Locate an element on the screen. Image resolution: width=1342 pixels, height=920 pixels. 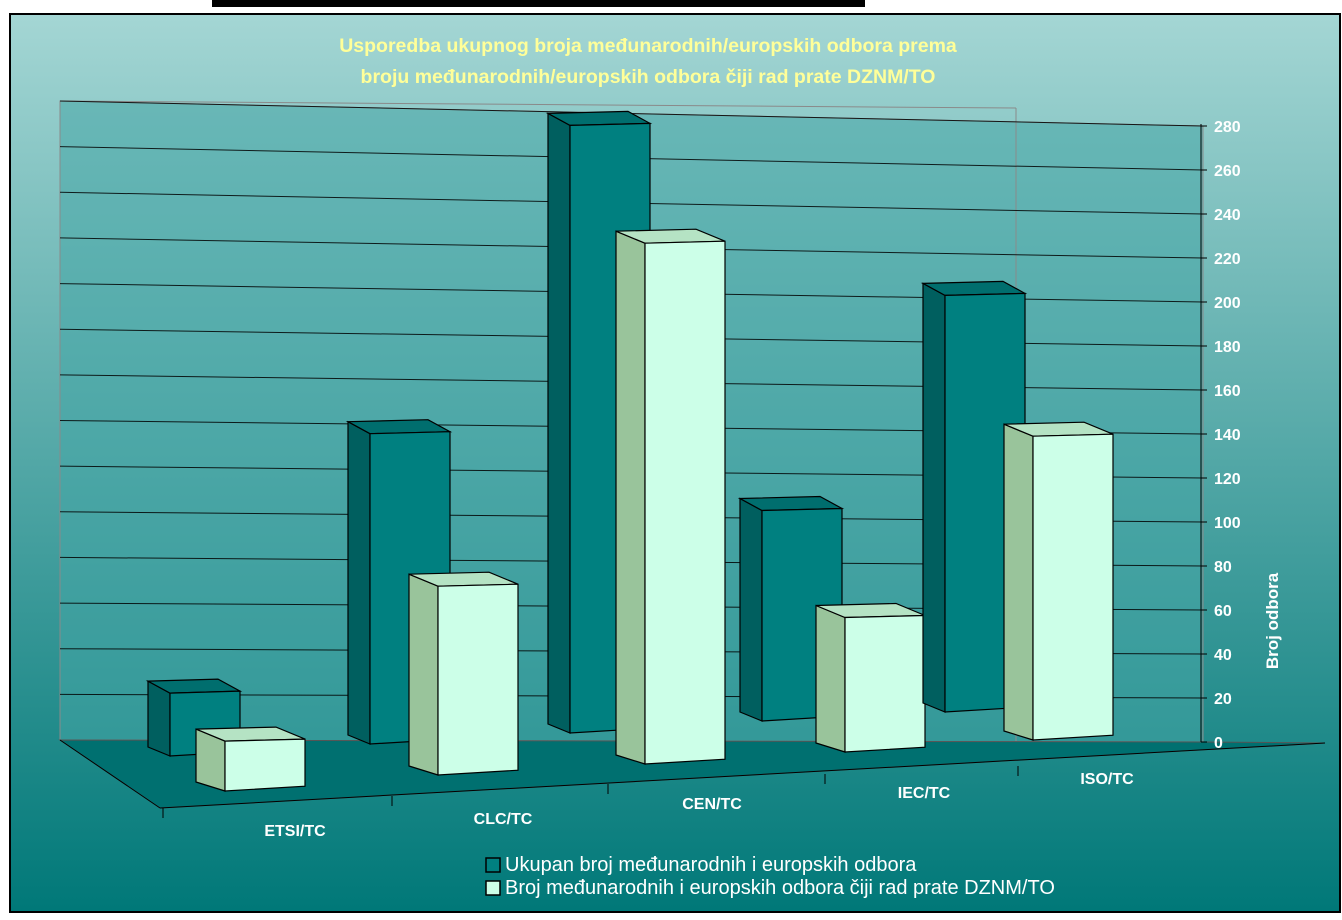
bar-total-etsitc is located at coordinates (194, 717).